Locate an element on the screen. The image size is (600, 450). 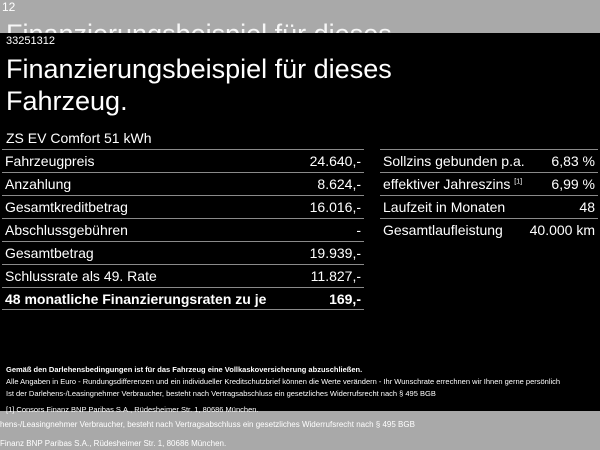
row-value: 6,99 % is located at coordinates (573, 184).